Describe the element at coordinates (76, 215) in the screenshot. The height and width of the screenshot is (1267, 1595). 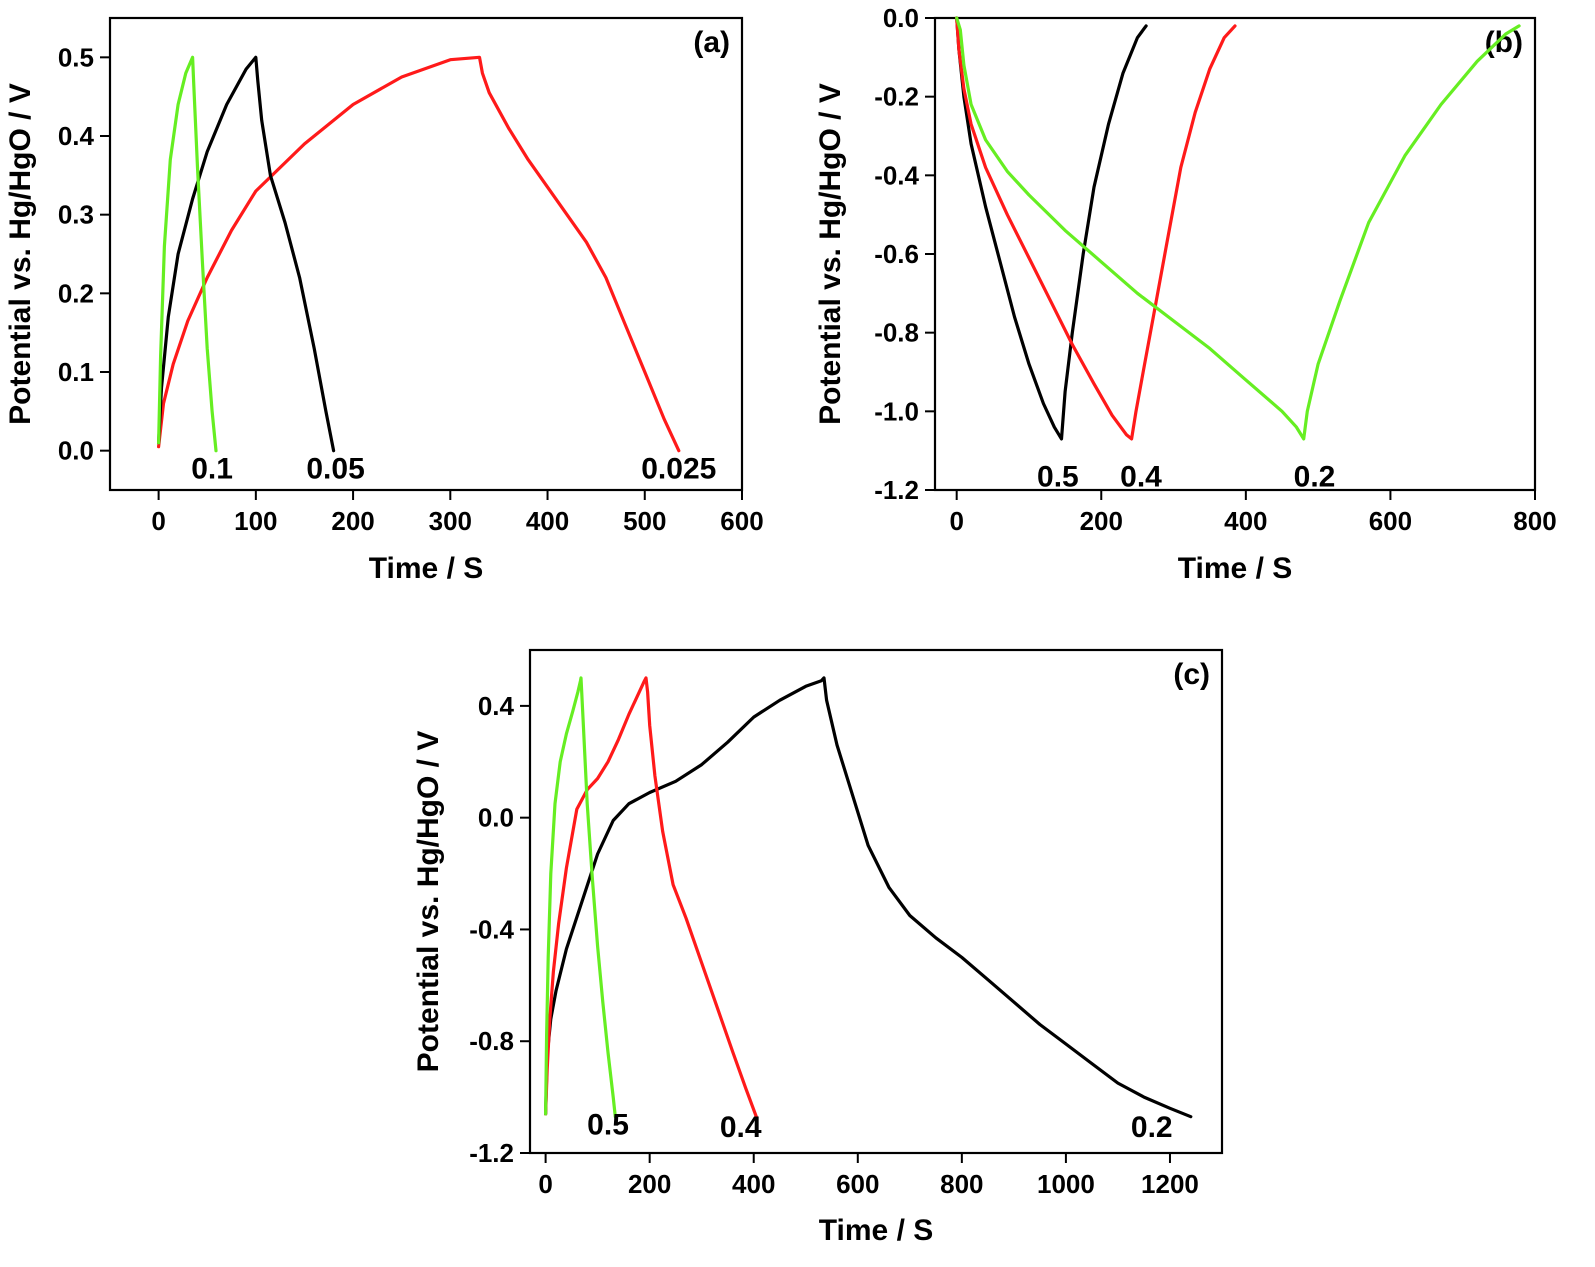
I see `y-tick-label: 0.3` at that location.